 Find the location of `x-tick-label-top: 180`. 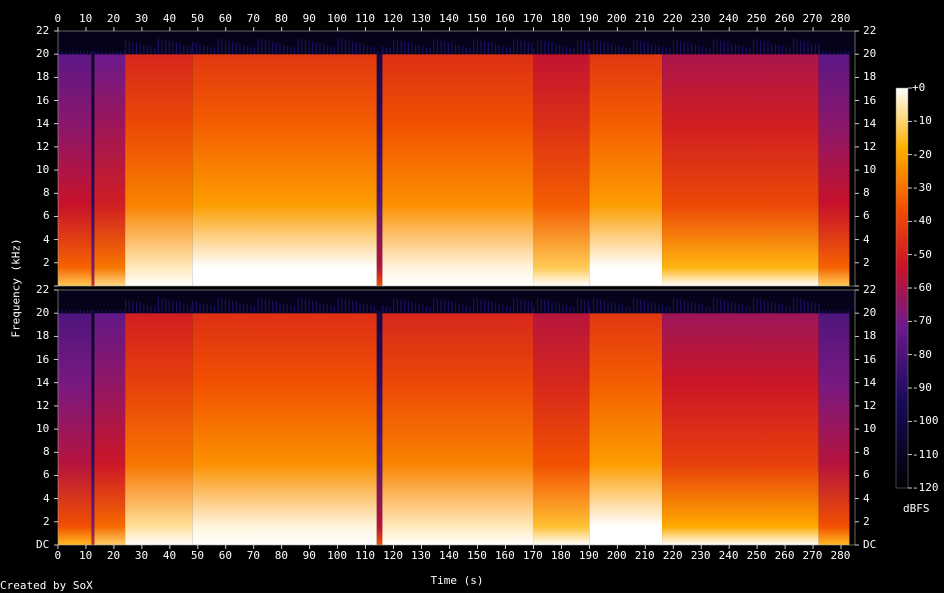

x-tick-label-top: 180 is located at coordinates (560, 18).